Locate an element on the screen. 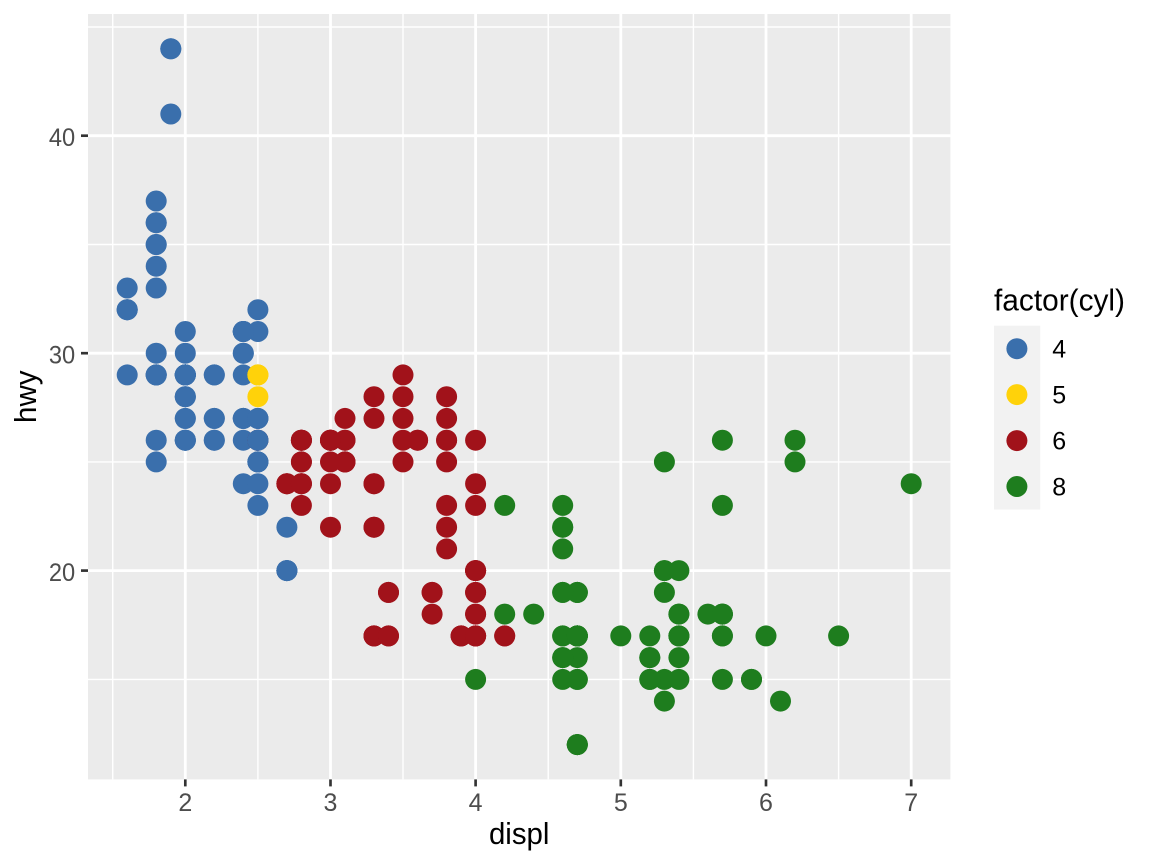 Image resolution: width=1152 pixels, height=864 pixels. svg-text: 2 is located at coordinates (185, 803).